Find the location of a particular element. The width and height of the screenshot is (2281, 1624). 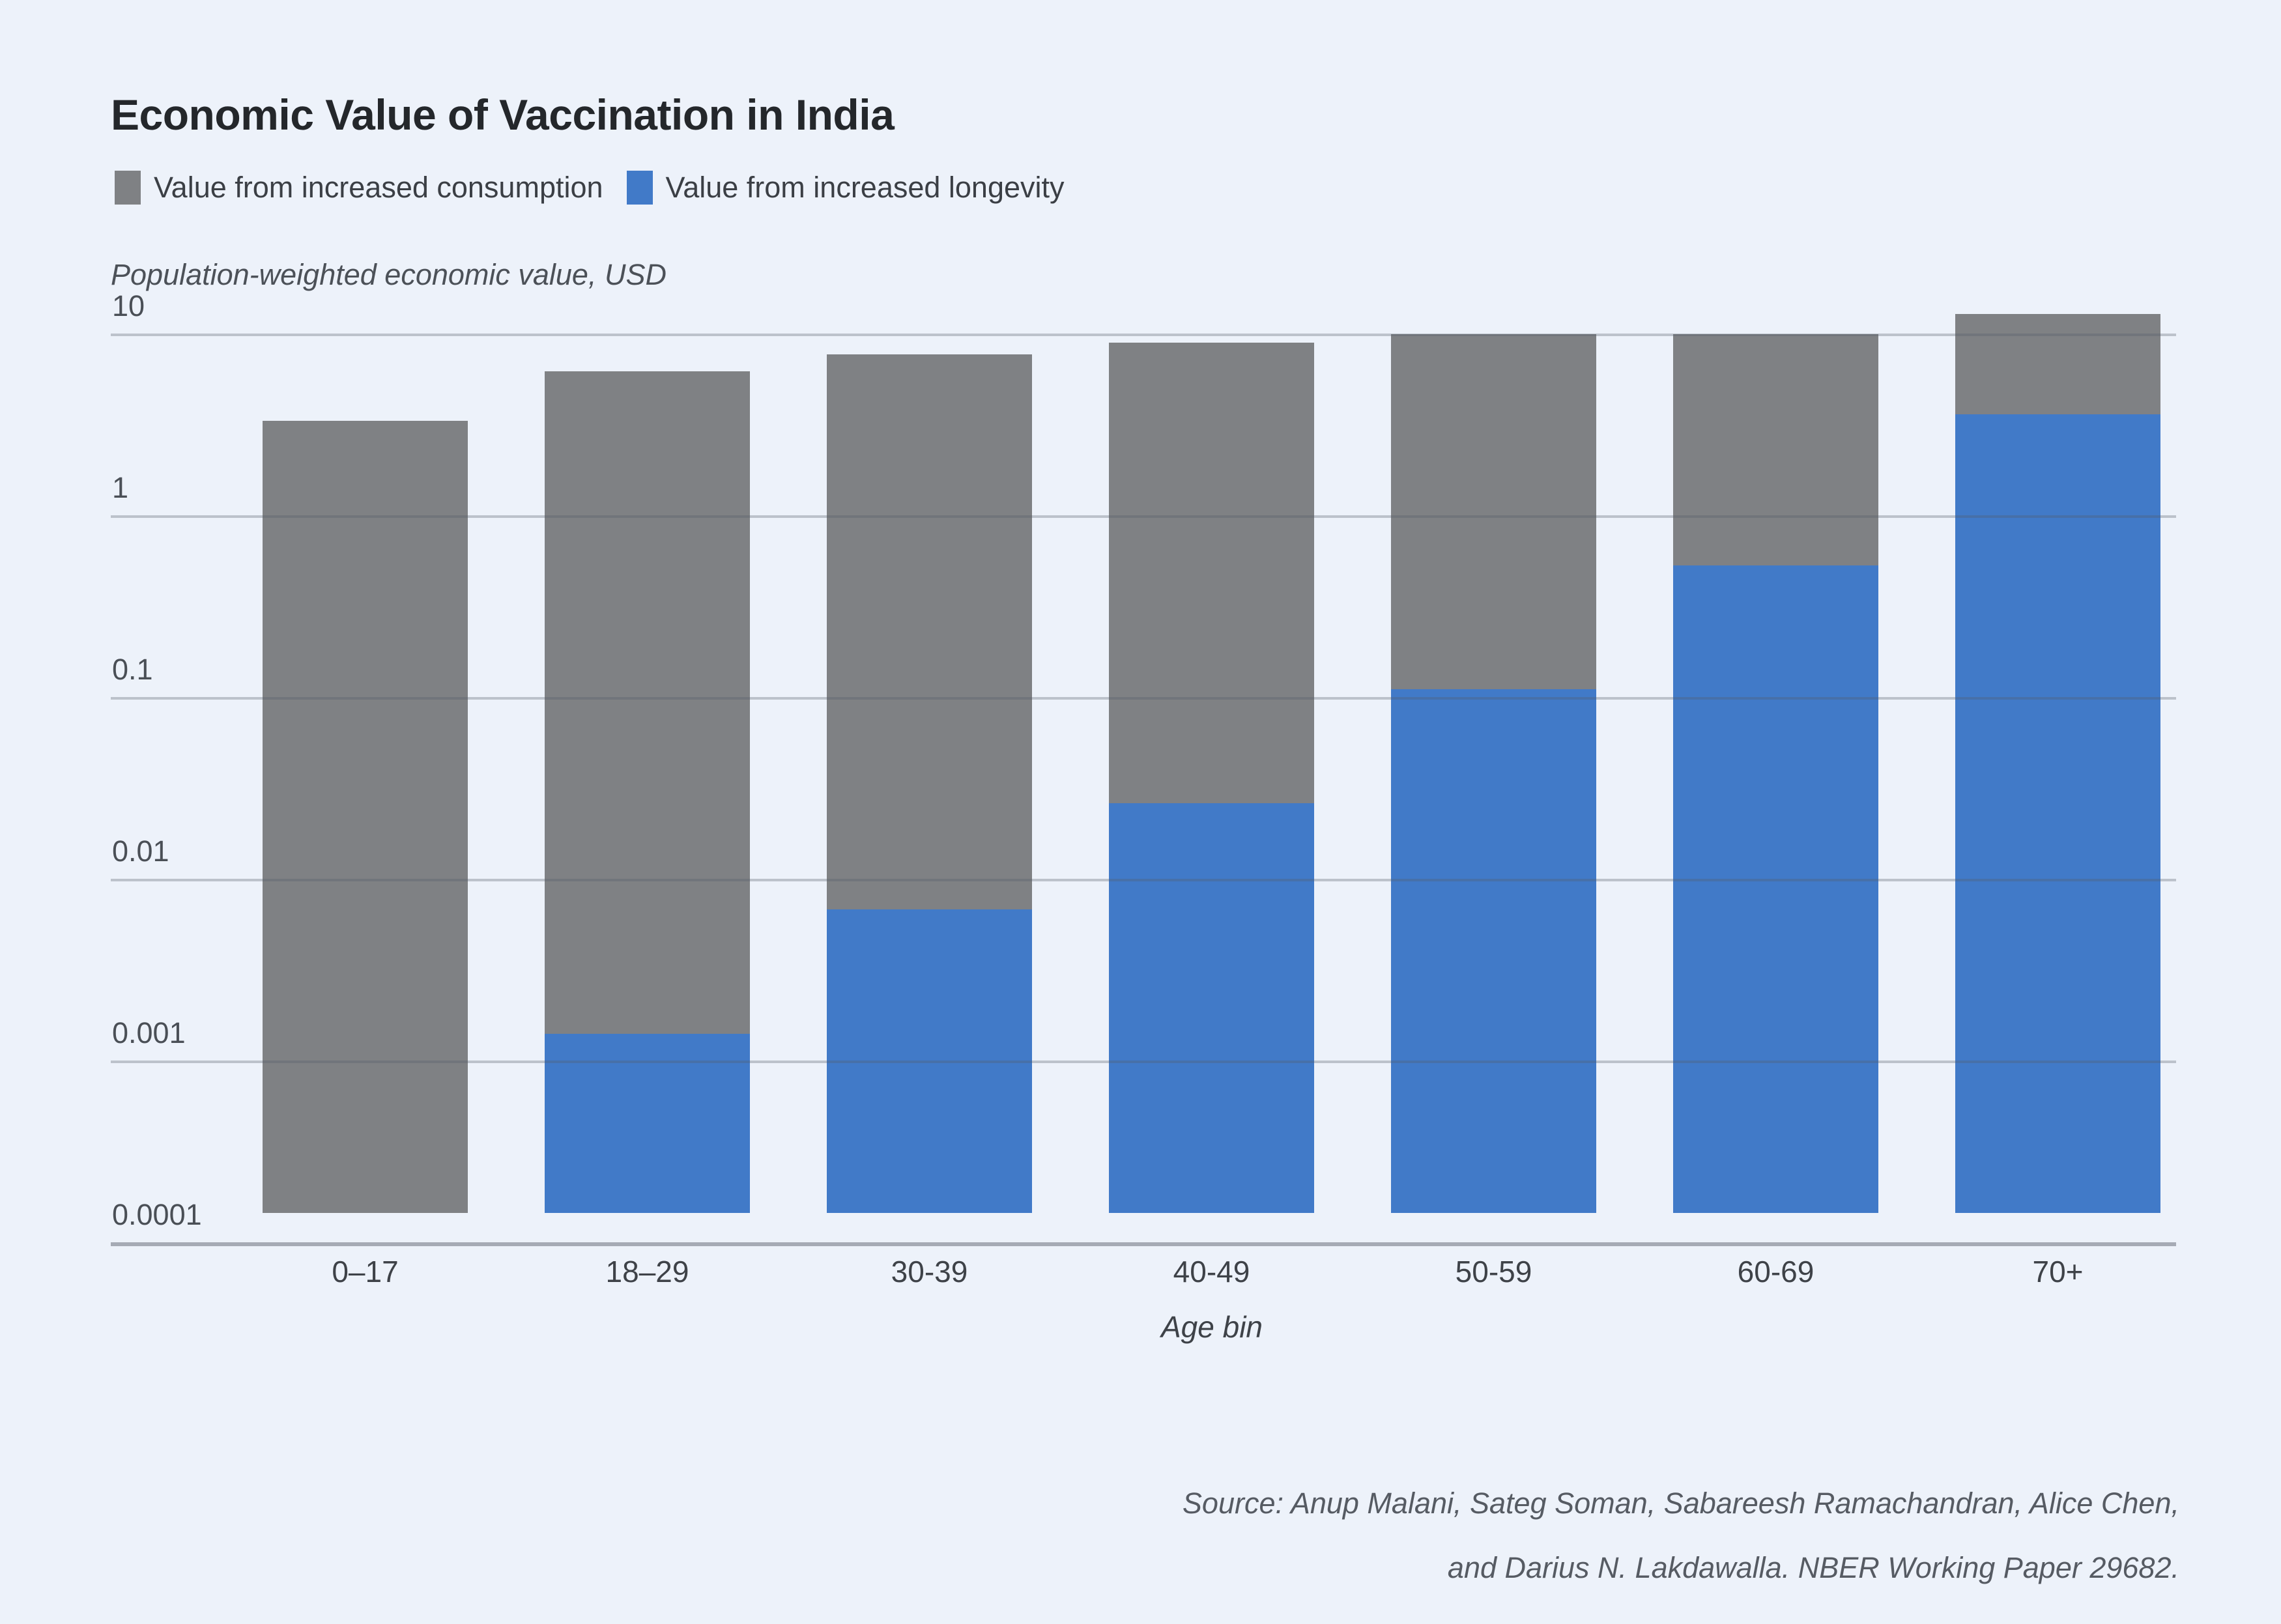

y-tick-label-0.1: 0.1 is located at coordinates (132, 670).